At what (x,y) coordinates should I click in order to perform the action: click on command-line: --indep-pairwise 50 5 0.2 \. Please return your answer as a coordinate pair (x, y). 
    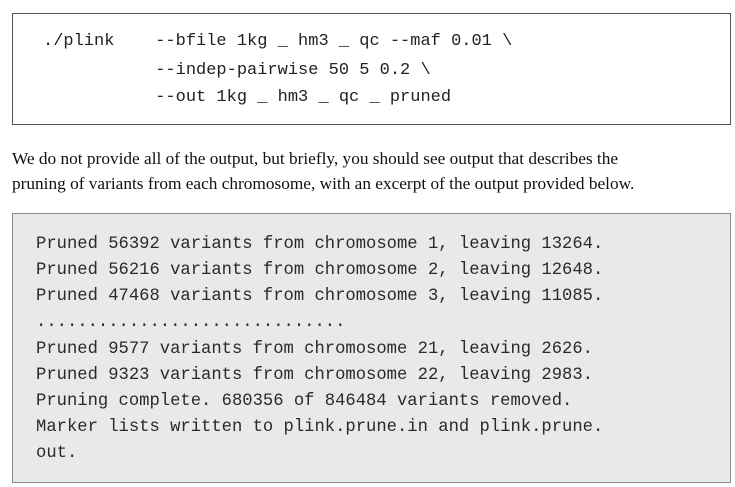
    Looking at the image, I should click on (237, 70).